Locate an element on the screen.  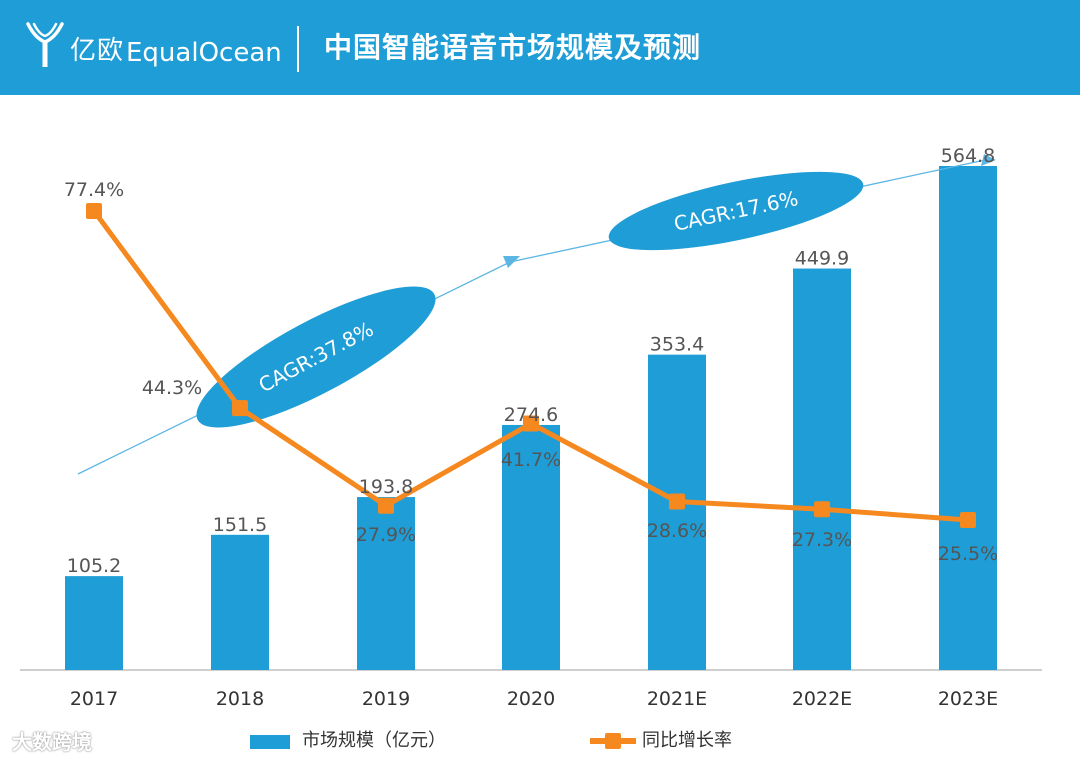
bar-value-label-2020: 274.6 is located at coordinates (531, 415).